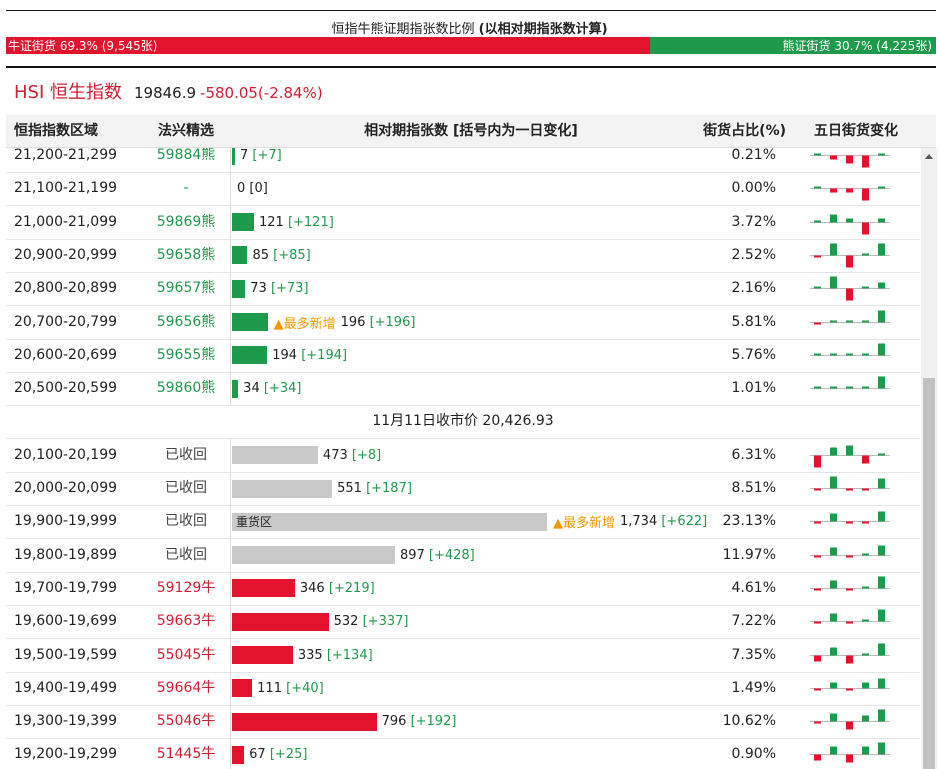  Describe the element at coordinates (186, 554) in the screenshot. I see `pick-cell: 已收回` at that location.